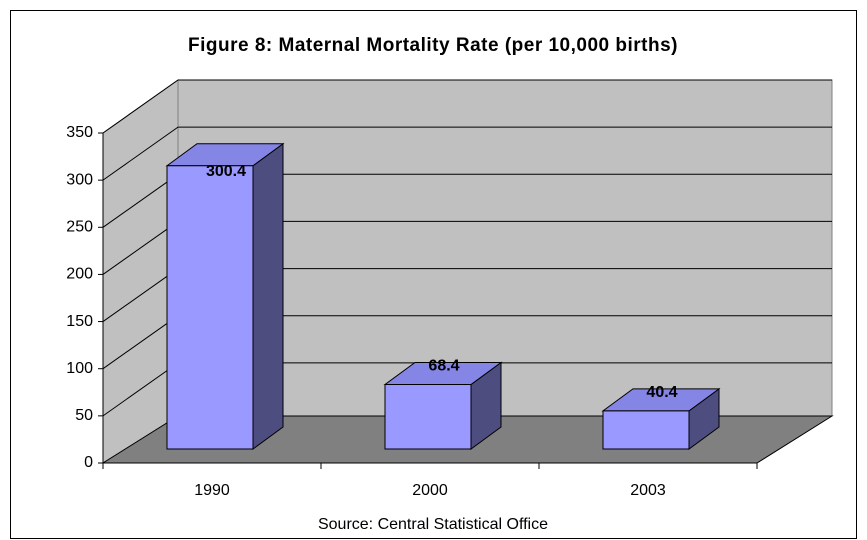 Image resolution: width=867 pixels, height=540 pixels. Describe the element at coordinates (430, 490) in the screenshot. I see `x-tick-label: 2000` at that location.